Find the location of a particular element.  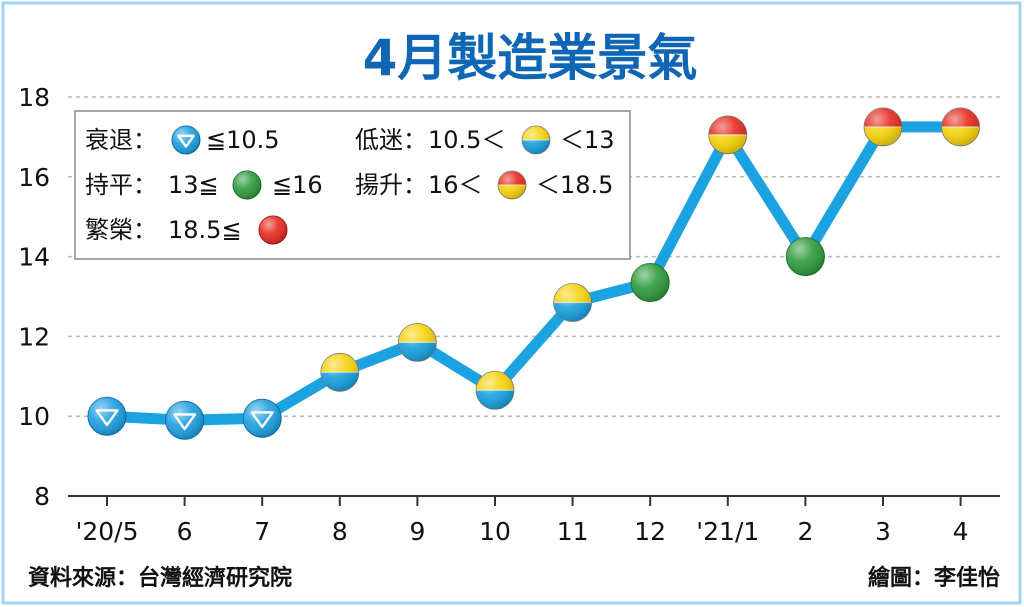

credit-note: 繪圖：李佳怡 is located at coordinates (934, 578).